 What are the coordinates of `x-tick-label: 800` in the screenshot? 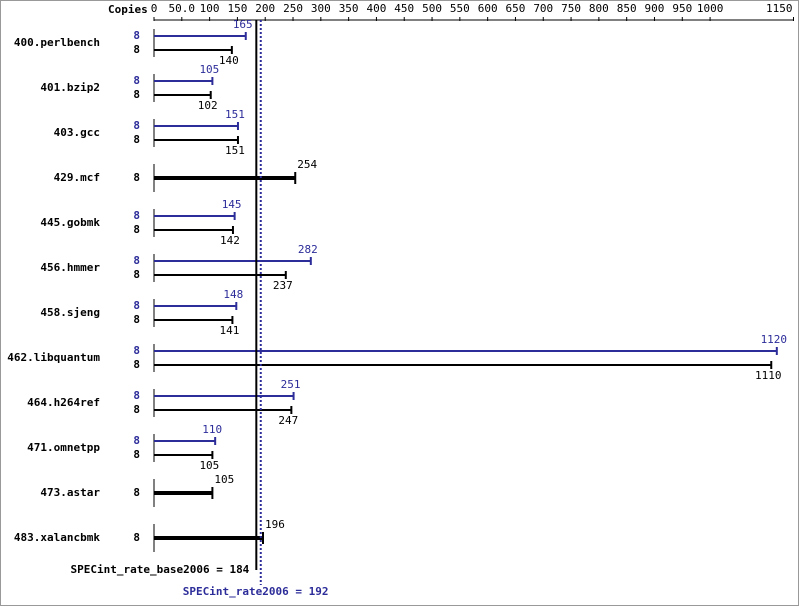 It's located at (599, 8).